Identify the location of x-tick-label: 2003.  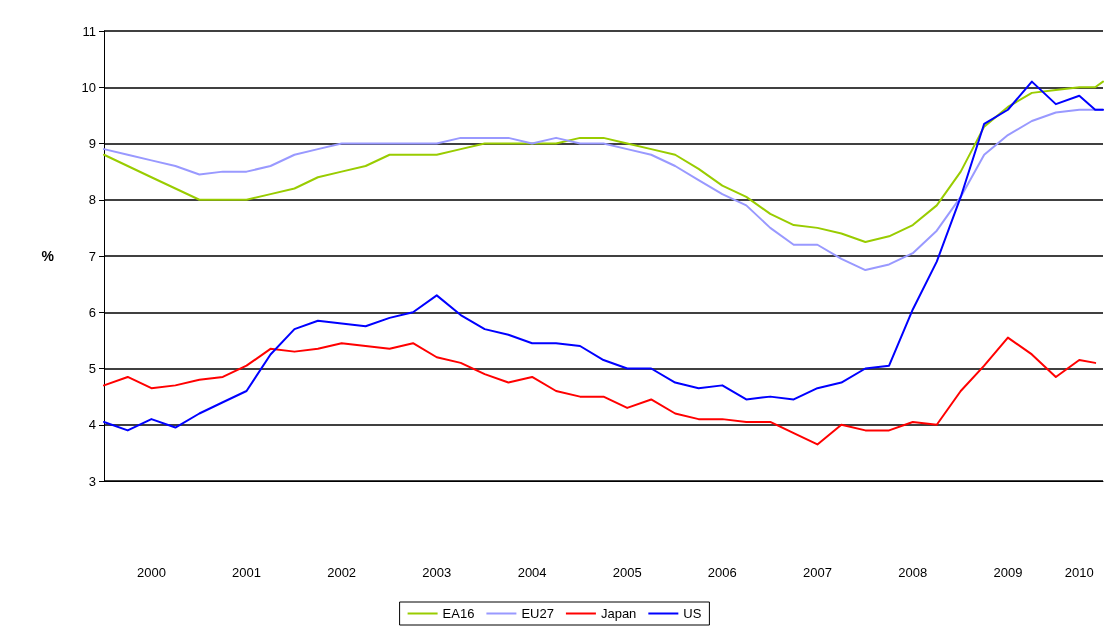
(437, 572).